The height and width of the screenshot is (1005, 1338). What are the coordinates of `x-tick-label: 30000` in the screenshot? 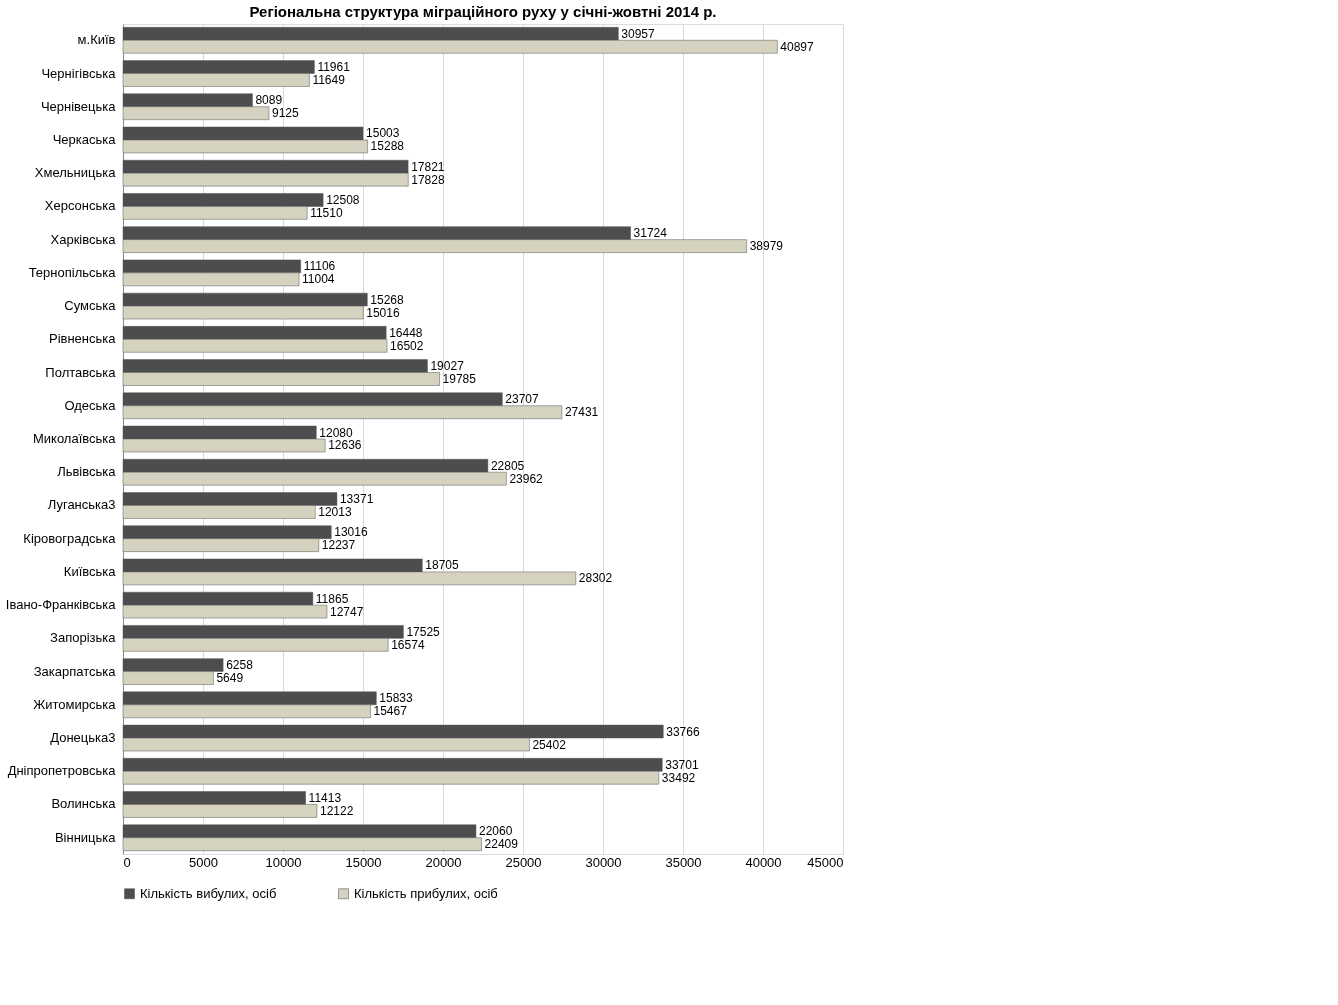 It's located at (603, 862).